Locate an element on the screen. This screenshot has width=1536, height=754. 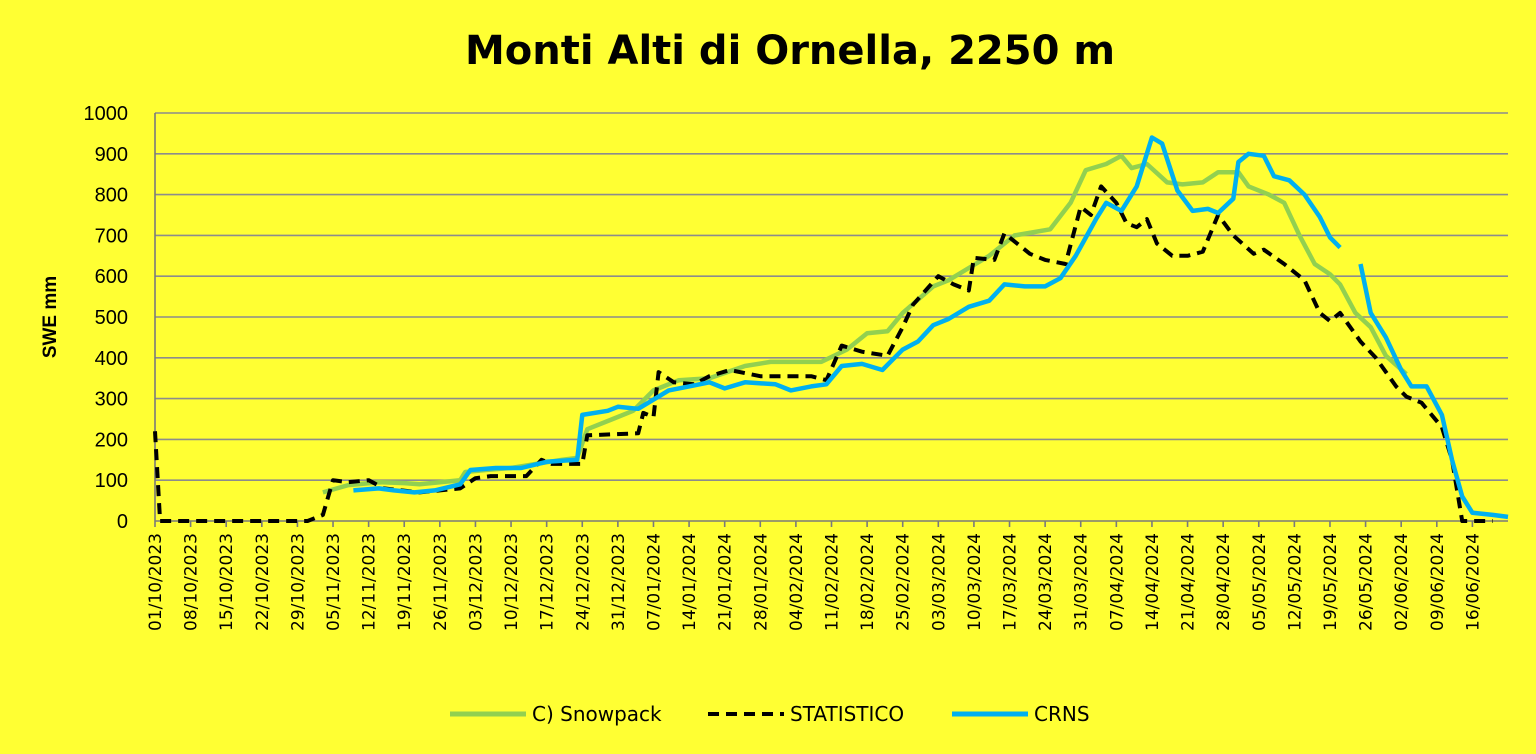
x-tick-label: 12/05/2024 is located at coordinates (1295, 582).